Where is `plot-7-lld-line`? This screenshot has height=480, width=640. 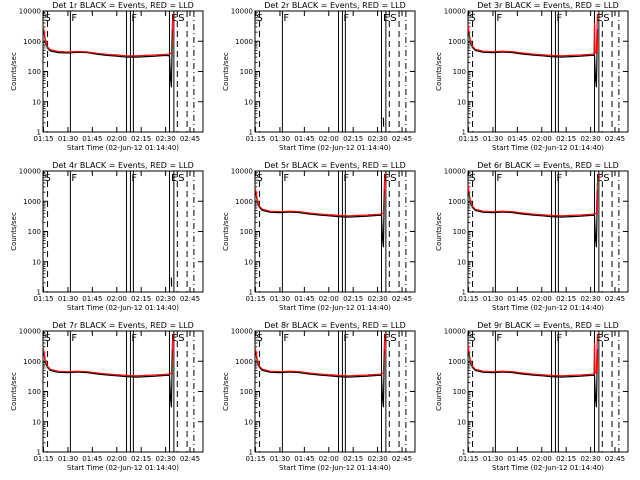 plot-7-lld-line is located at coordinates (108, 355).